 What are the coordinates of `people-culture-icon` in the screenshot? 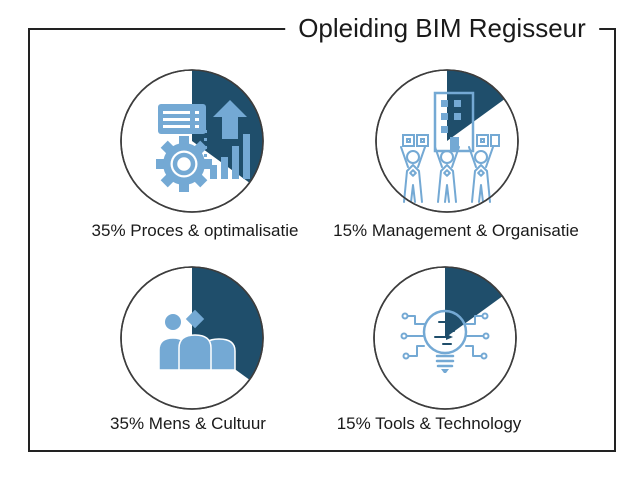 It's located at (197, 340).